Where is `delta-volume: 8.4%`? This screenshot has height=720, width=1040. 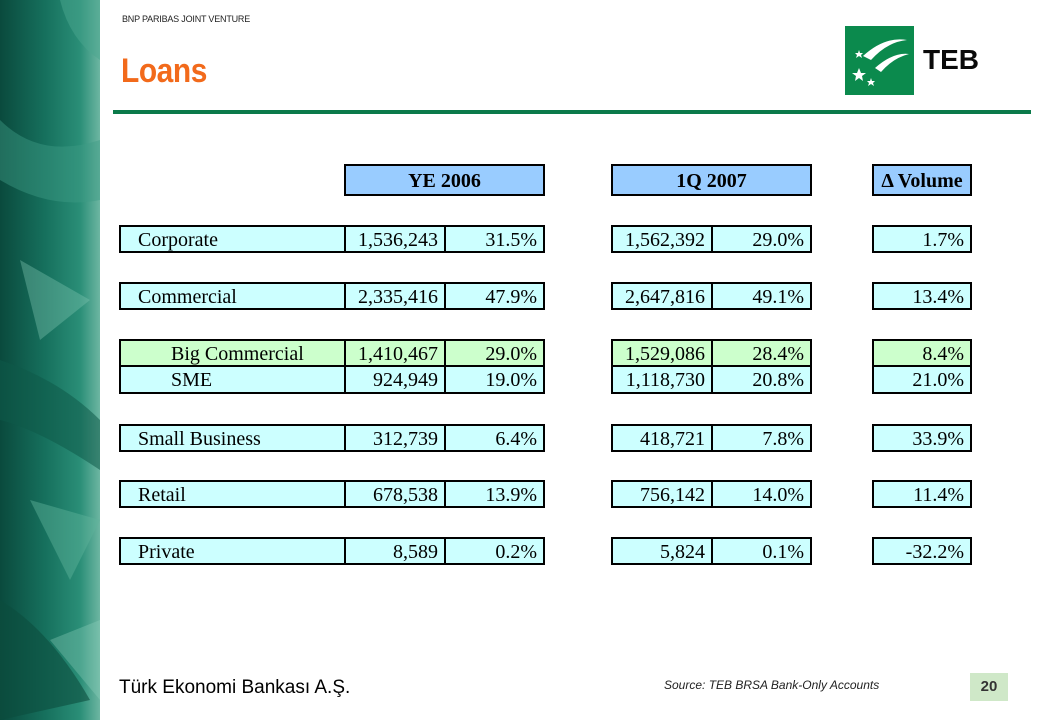 delta-volume: 8.4% is located at coordinates (922, 353).